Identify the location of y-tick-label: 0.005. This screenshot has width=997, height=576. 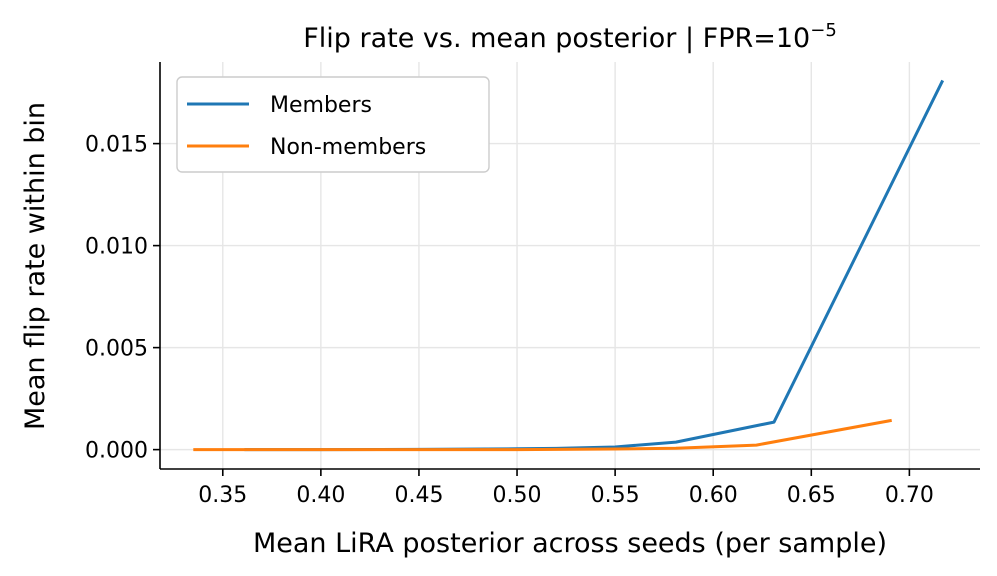
(116, 349).